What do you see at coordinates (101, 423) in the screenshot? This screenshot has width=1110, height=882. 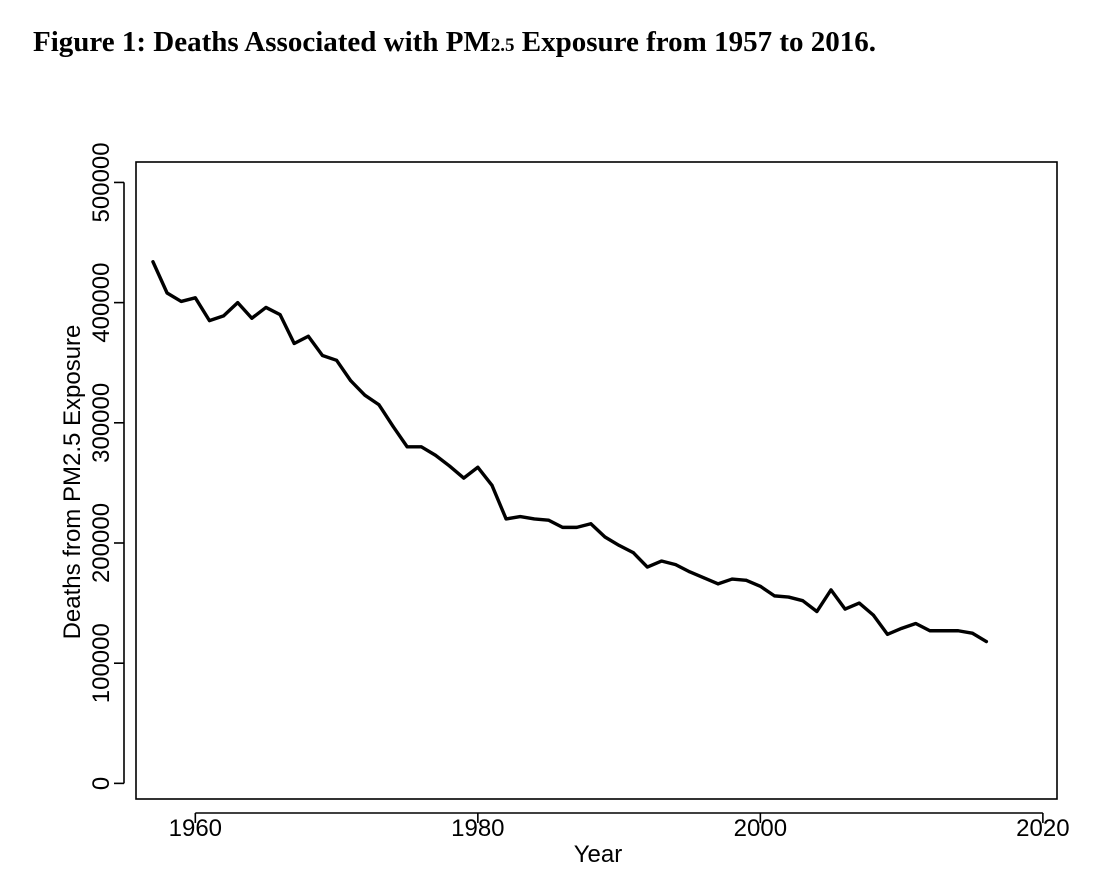 I see `y-tick-label: 300000` at bounding box center [101, 423].